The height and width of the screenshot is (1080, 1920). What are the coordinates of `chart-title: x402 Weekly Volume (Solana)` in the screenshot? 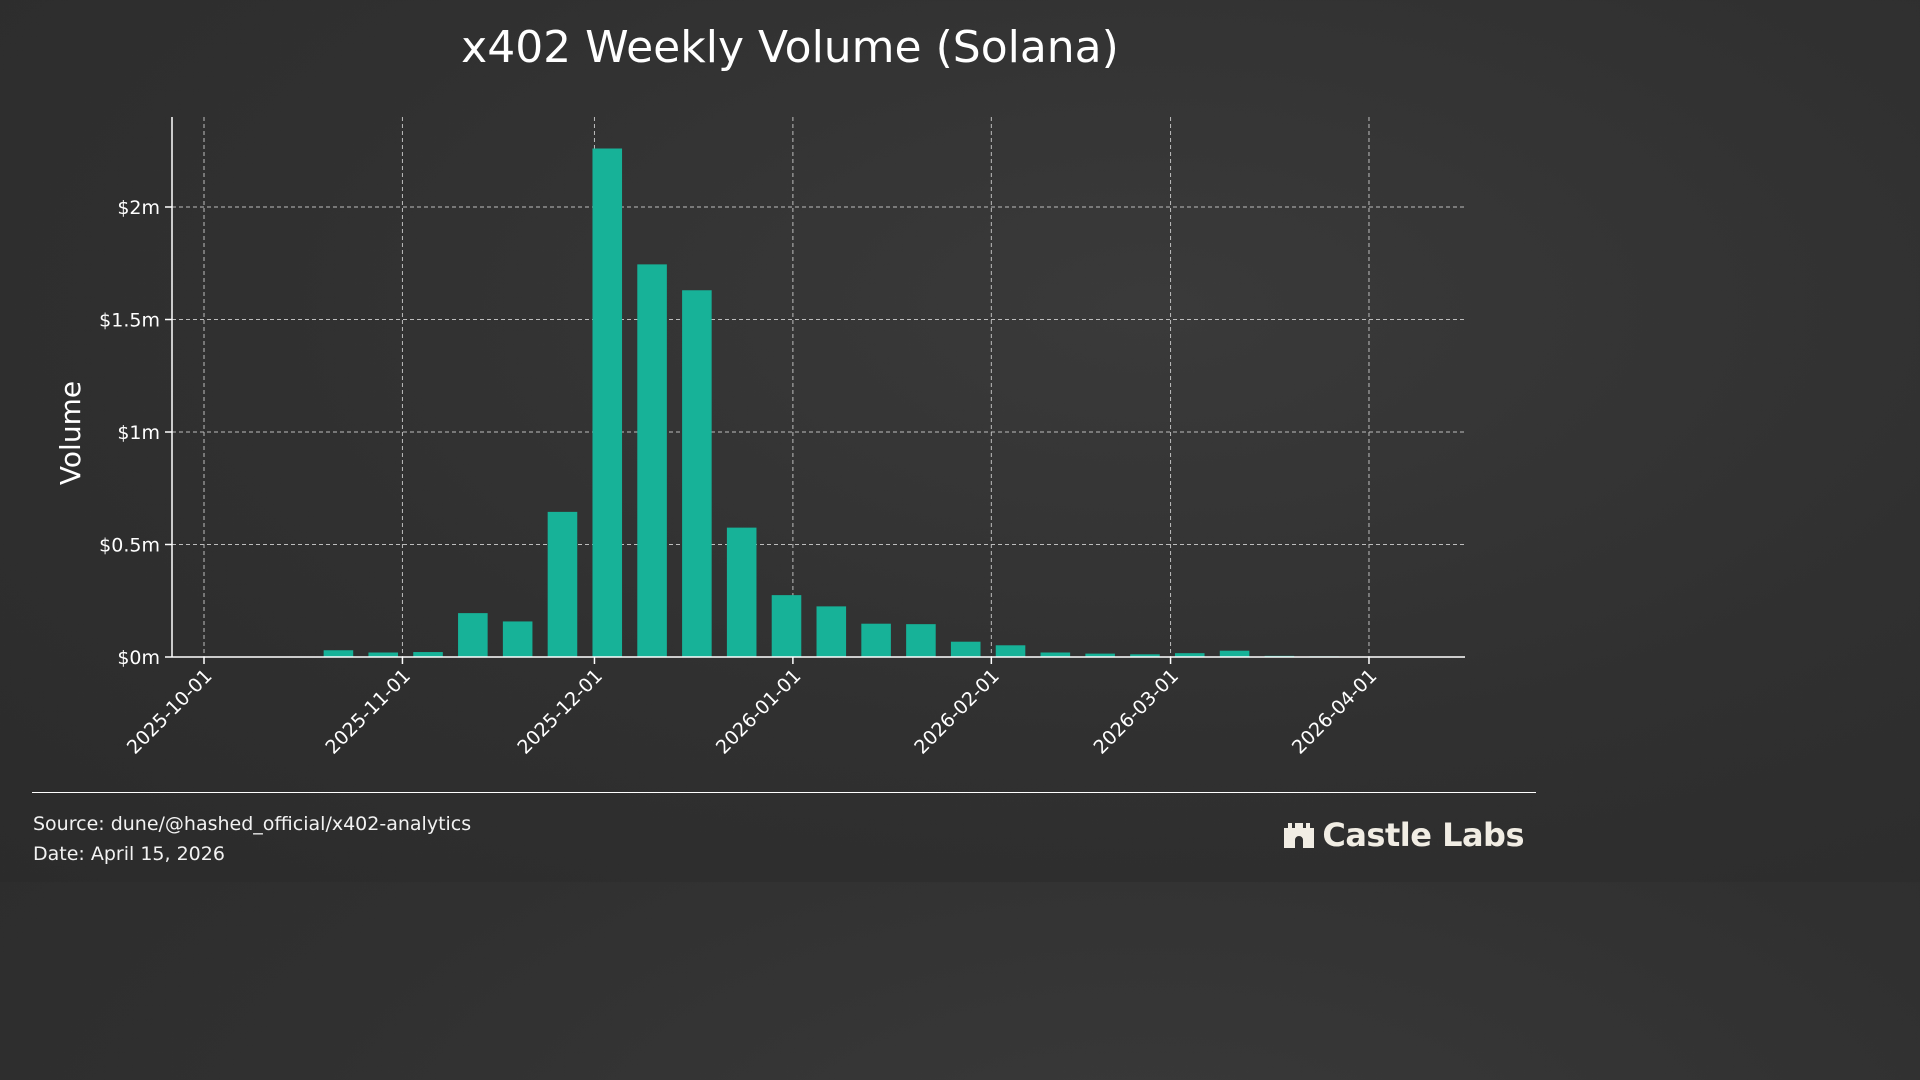 It's located at (790, 47).